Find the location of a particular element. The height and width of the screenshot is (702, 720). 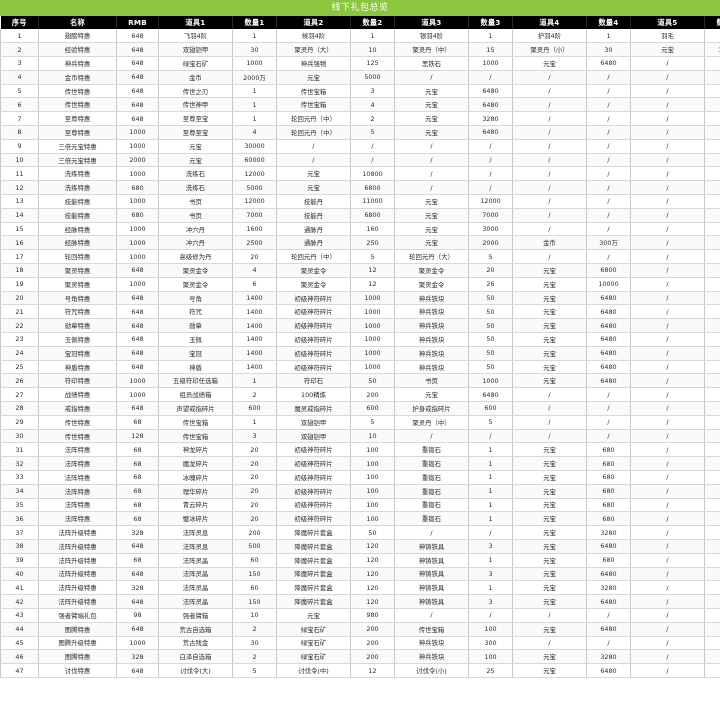

cell-r37-c1: 37 is located at coordinates (19, 532).